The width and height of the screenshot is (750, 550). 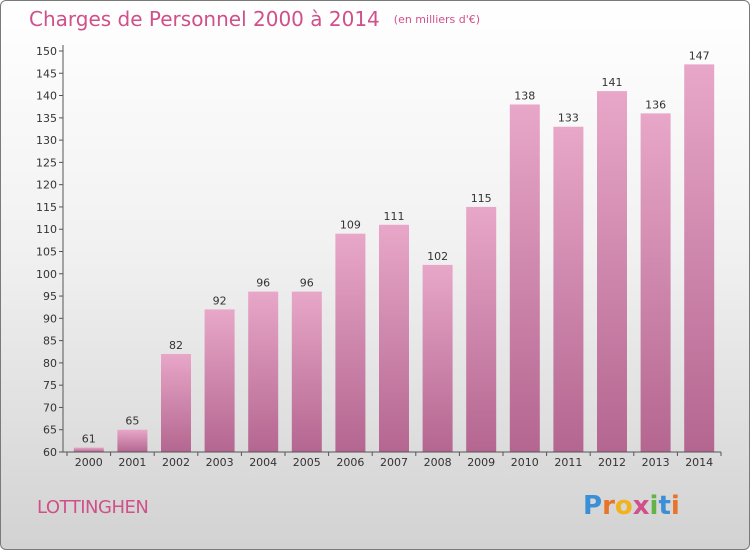 What do you see at coordinates (568, 462) in the screenshot?
I see `x-tick-label: 2011` at bounding box center [568, 462].